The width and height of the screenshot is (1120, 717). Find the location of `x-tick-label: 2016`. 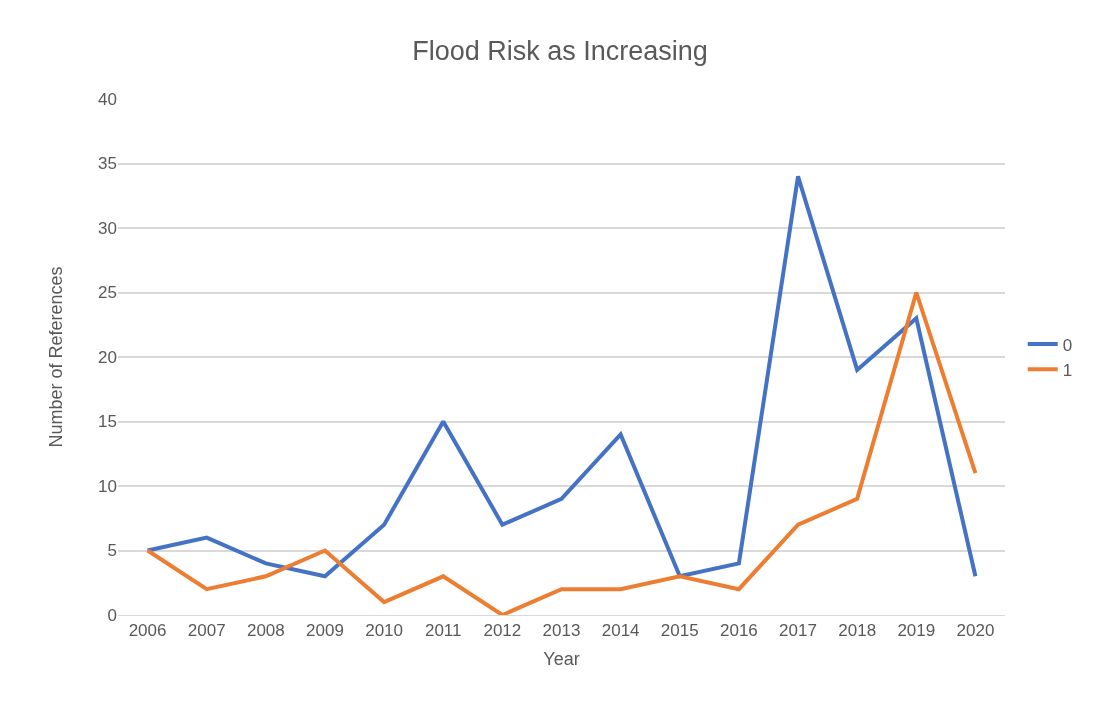

x-tick-label: 2016 is located at coordinates (738, 631).